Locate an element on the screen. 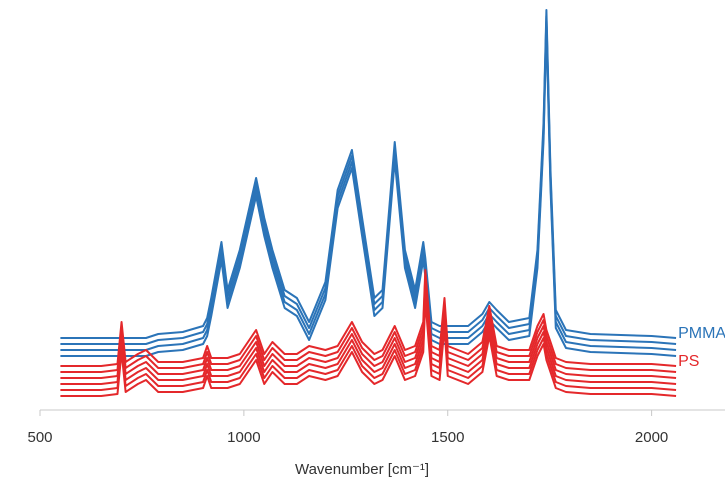 This screenshot has height=487, width=725. series-label: PS is located at coordinates (688, 361).